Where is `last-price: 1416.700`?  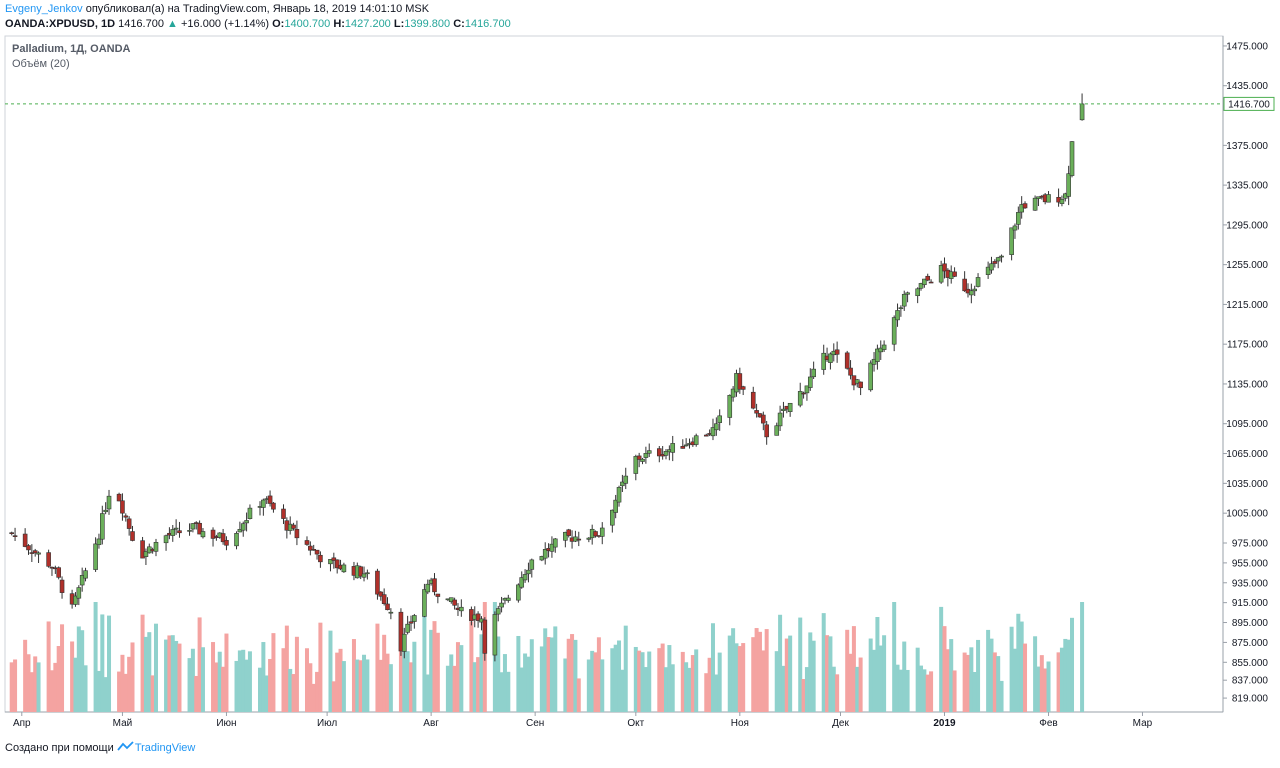 last-price: 1416.700 is located at coordinates (141, 24).